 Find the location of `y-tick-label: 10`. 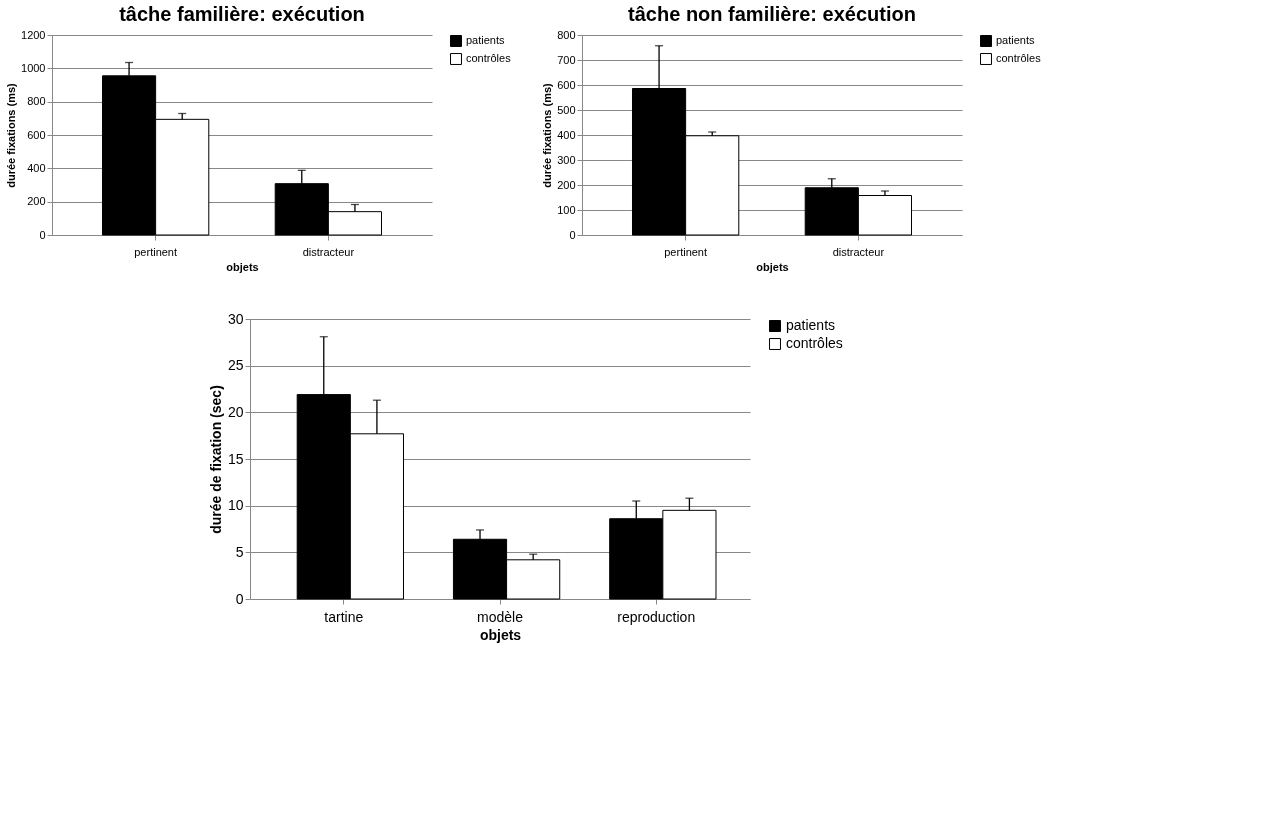

y-tick-label: 10 is located at coordinates (235, 505).